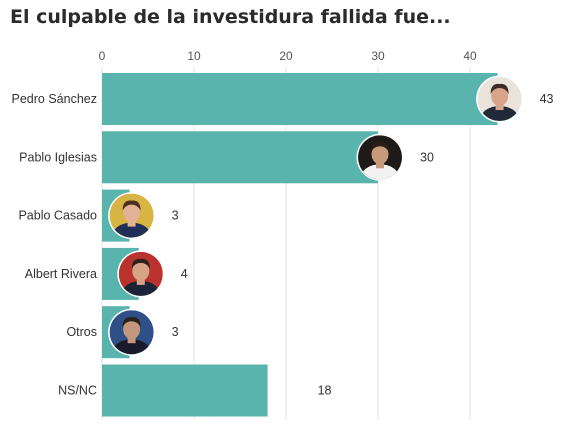 The image size is (580, 429). Describe the element at coordinates (470, 56) in the screenshot. I see `x-tick-label: 40` at that location.